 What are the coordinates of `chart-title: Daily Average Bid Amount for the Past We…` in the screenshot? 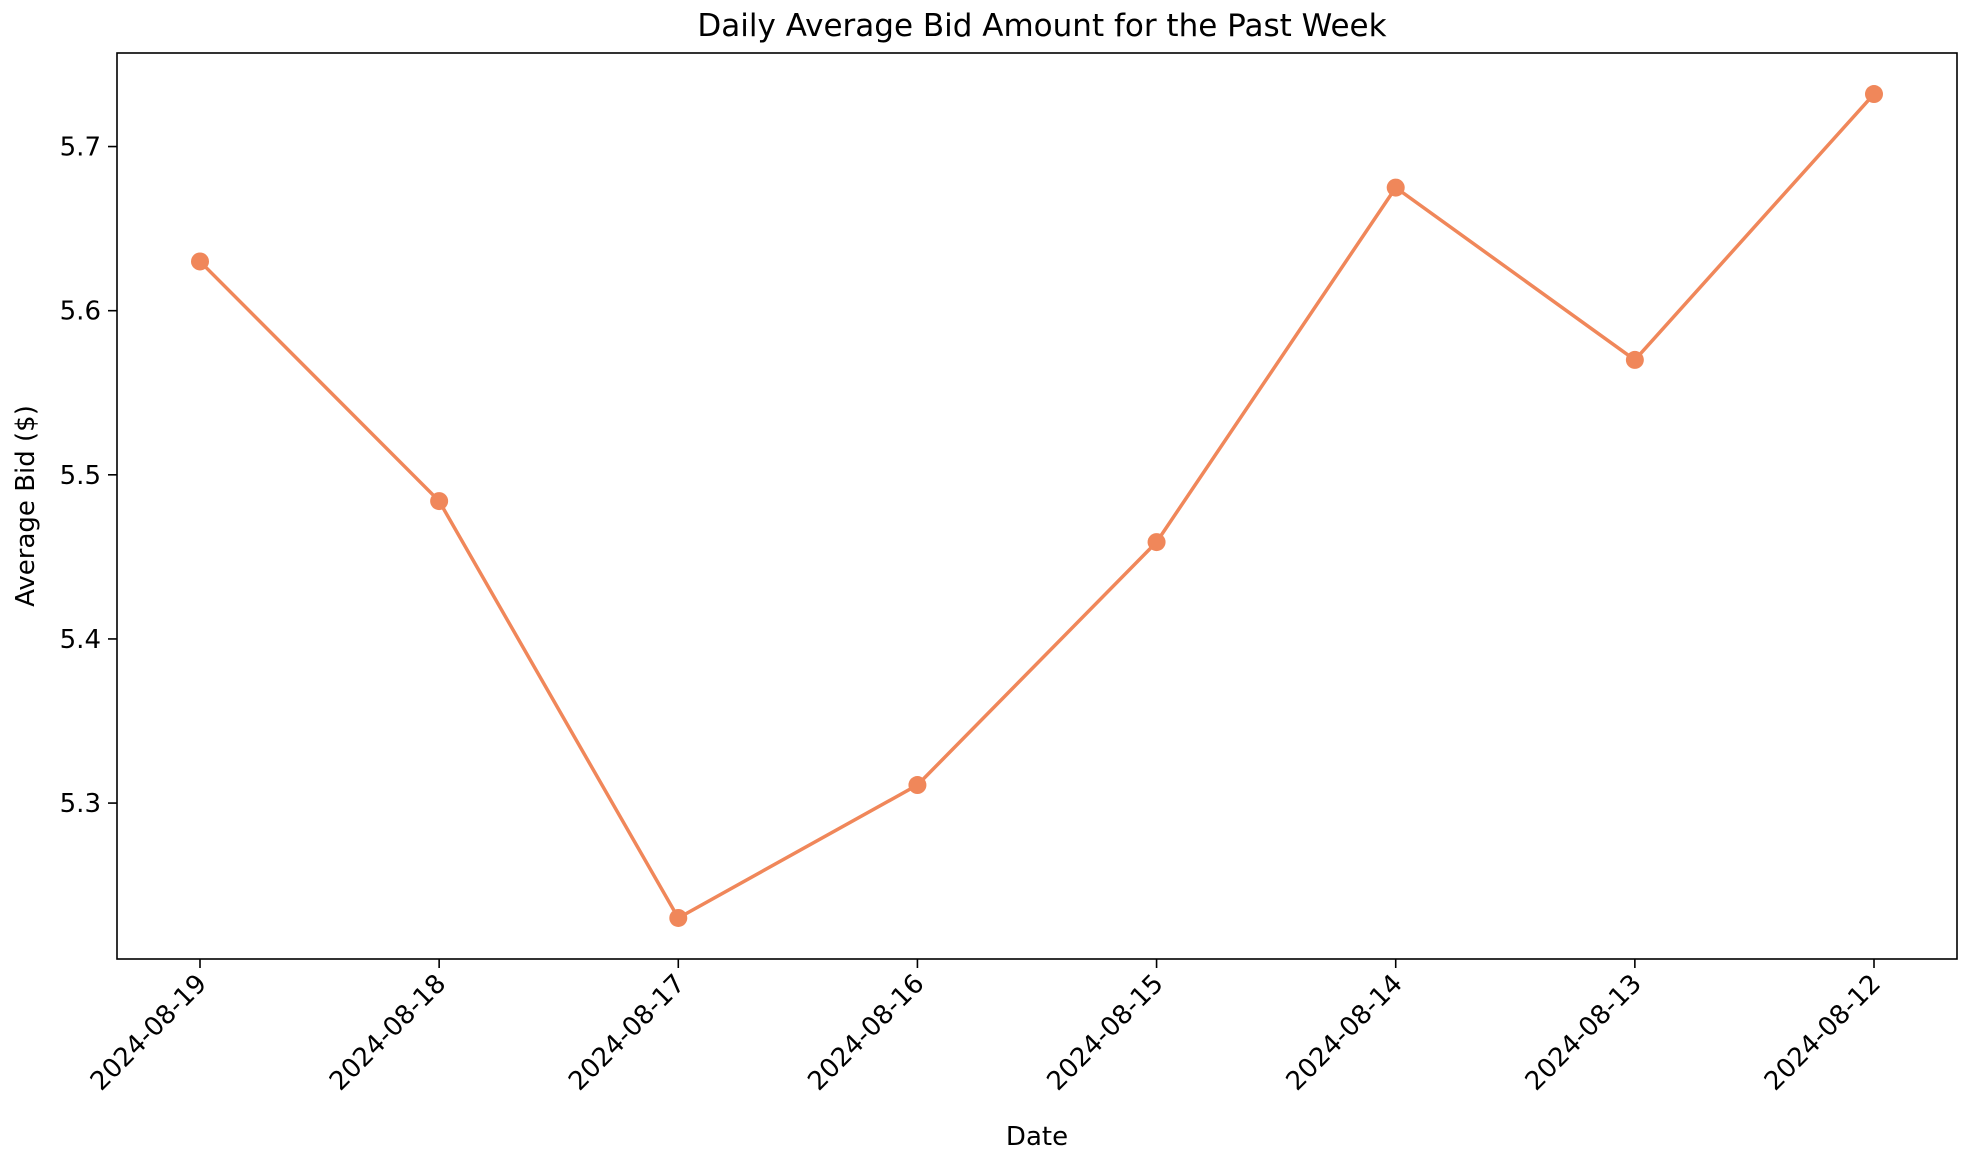 It's located at (1041, 26).